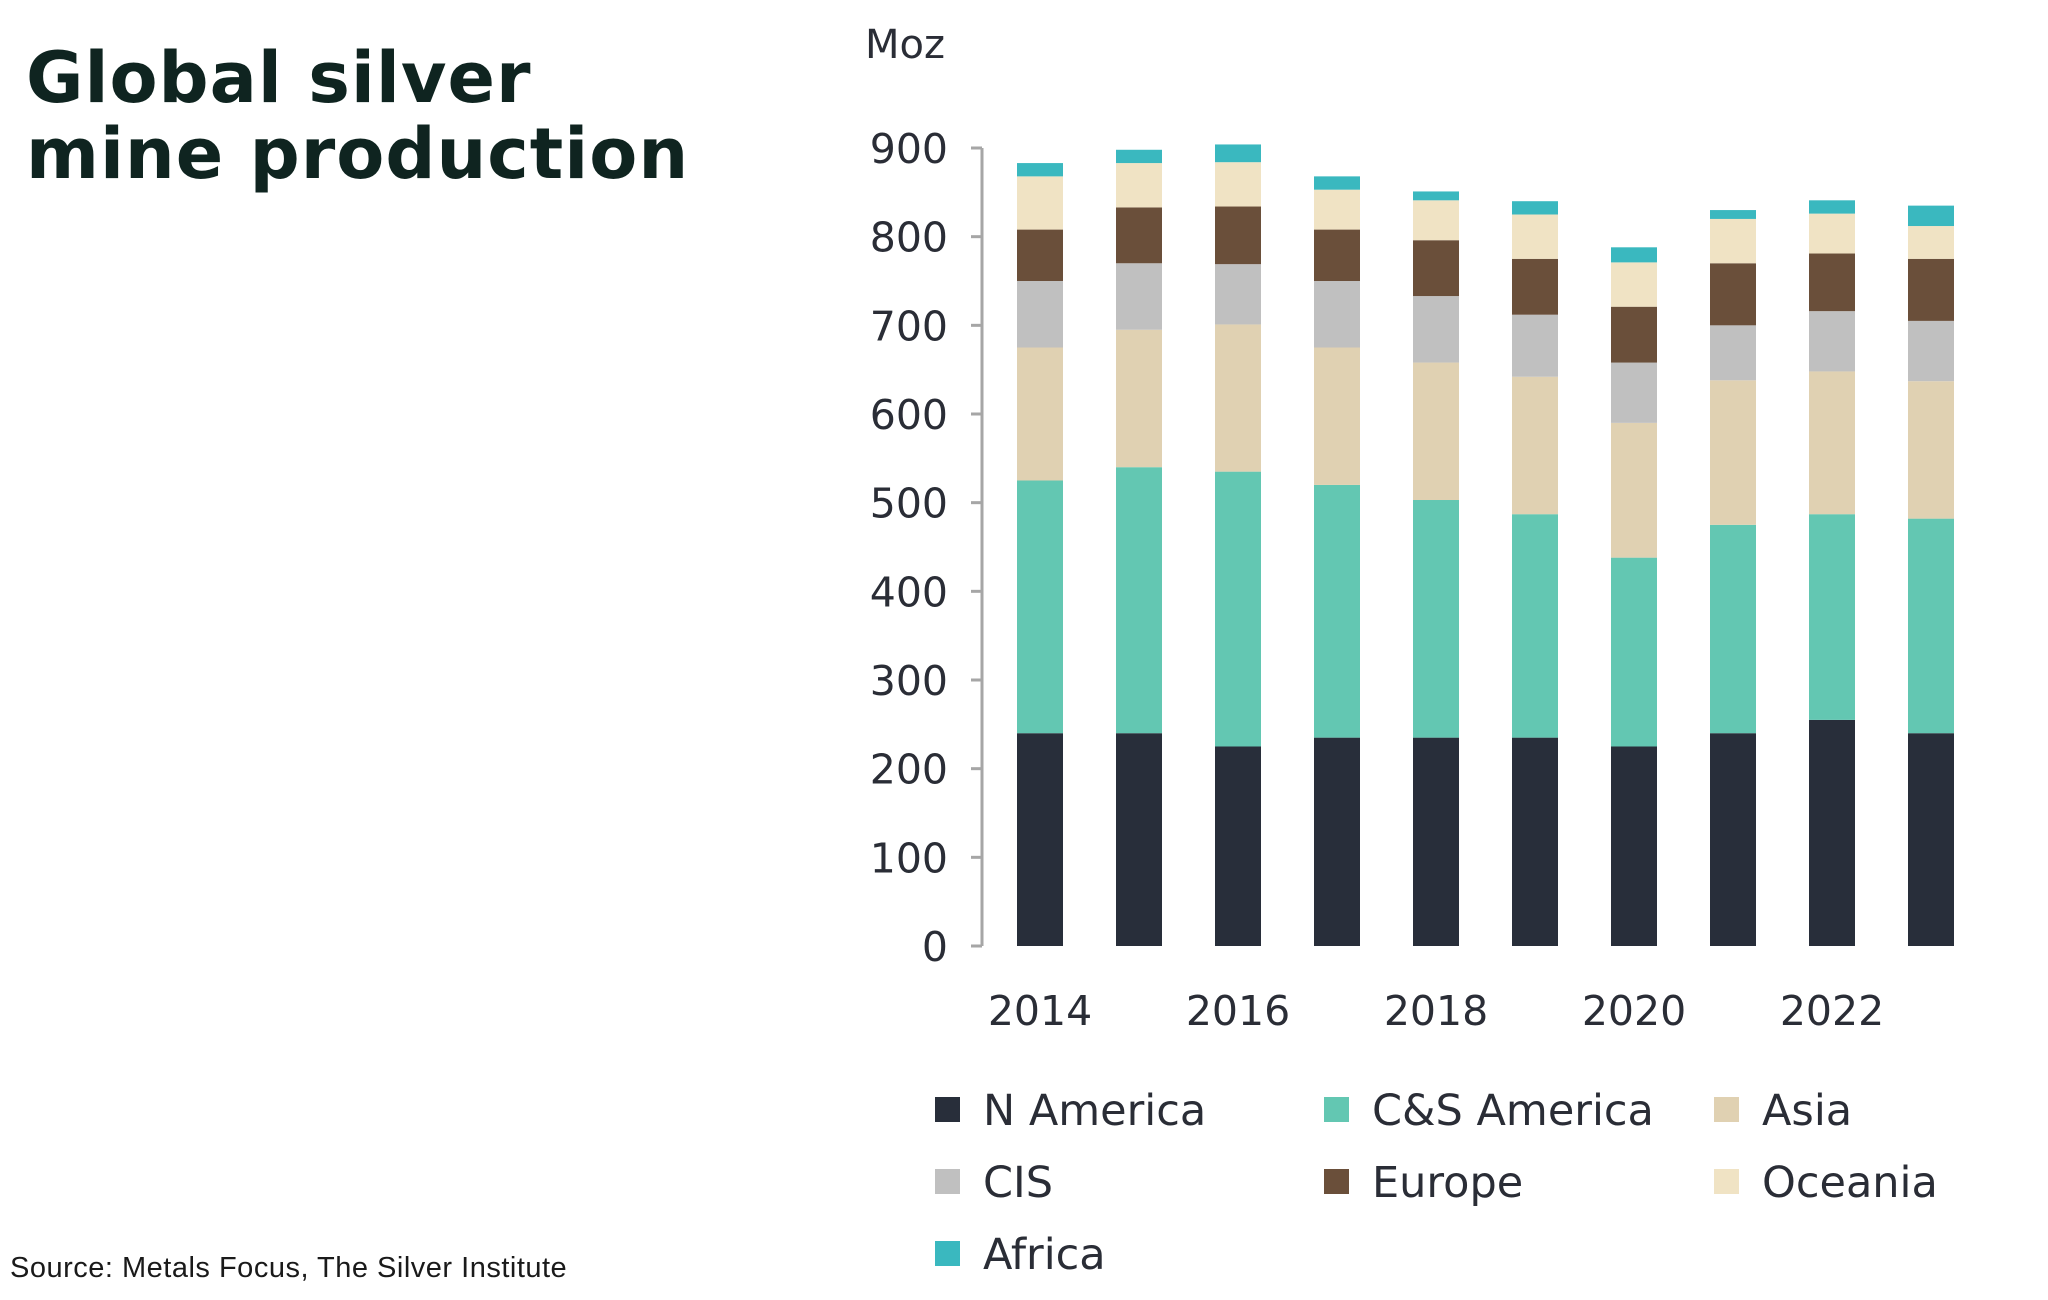 The image size is (2048, 1300). Describe the element at coordinates (1733, 294) in the screenshot. I see `bar-segment-europe-2021` at that location.